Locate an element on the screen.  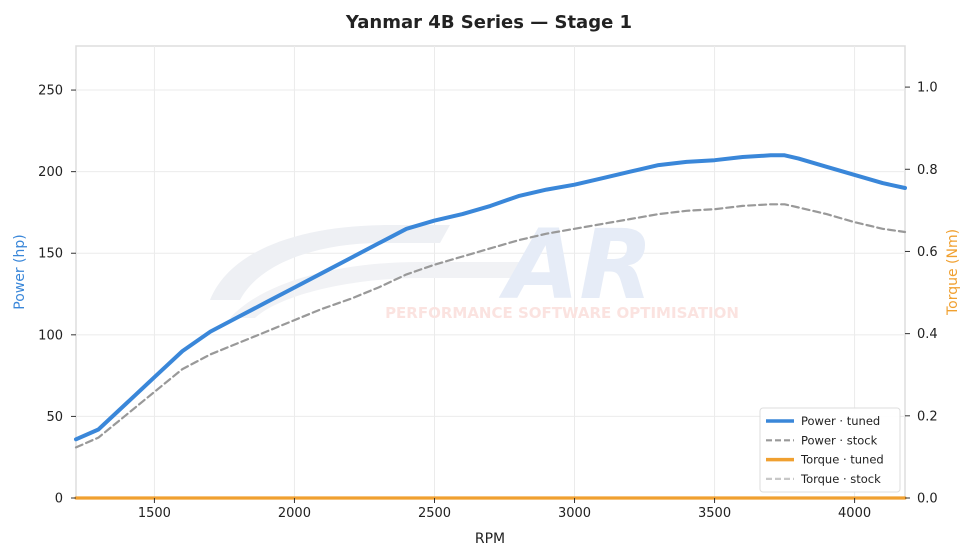
y-left-tick-label: 0 is located at coordinates (59, 499).